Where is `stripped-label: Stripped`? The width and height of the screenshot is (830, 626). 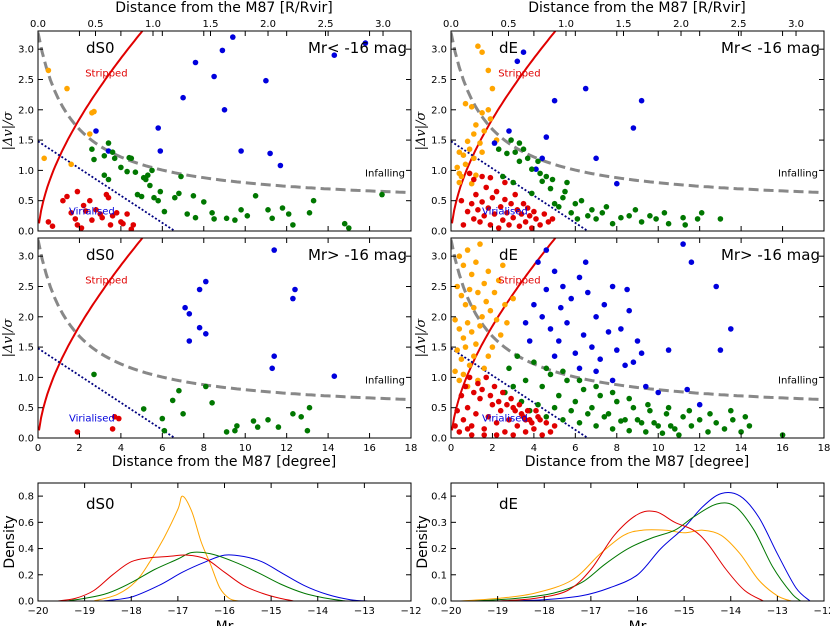 stripped-label: Stripped is located at coordinates (106, 73).